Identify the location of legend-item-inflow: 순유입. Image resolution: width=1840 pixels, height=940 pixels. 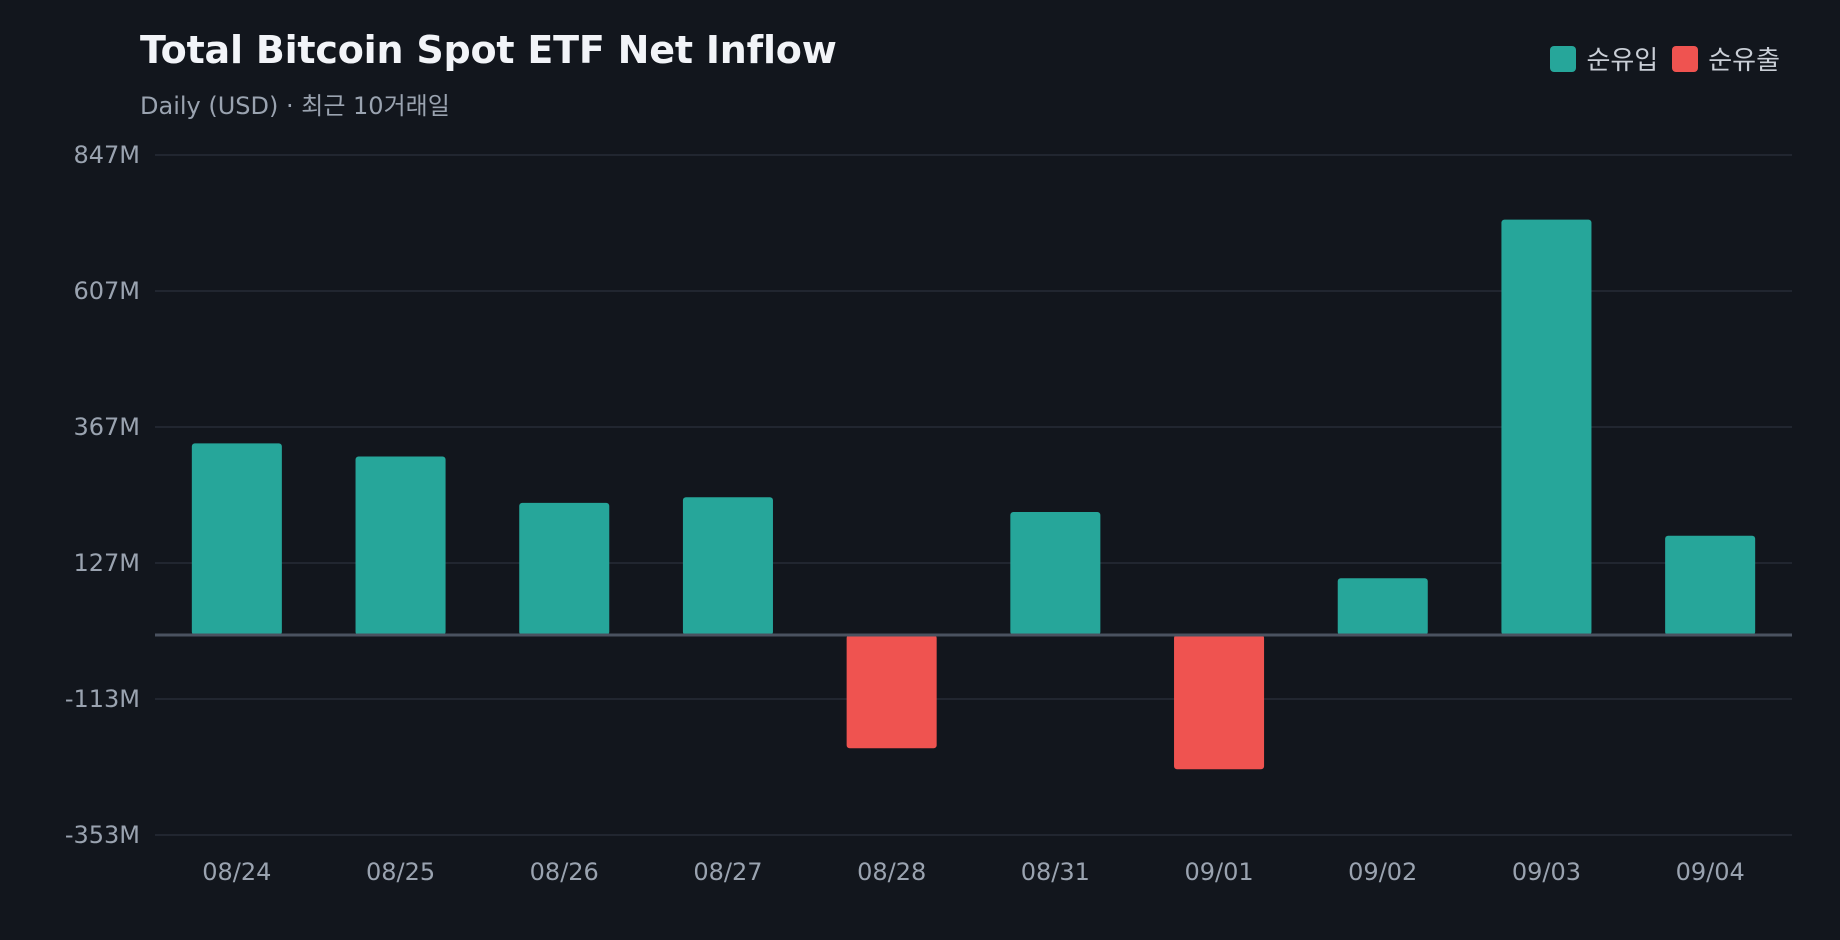
(1604, 58).